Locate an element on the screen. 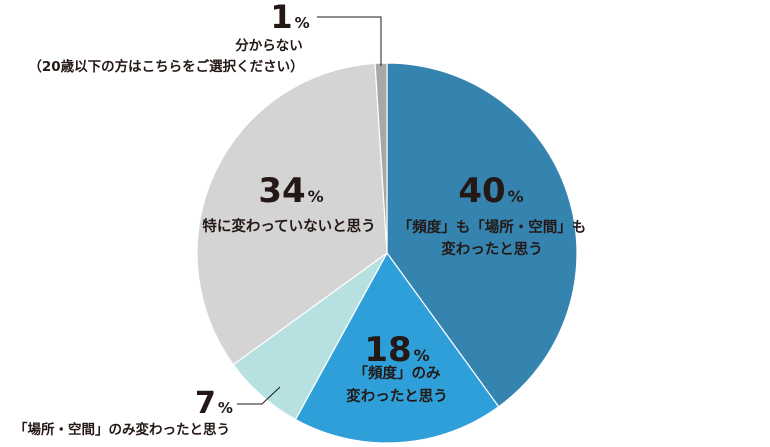 The image size is (770, 447). label-frequency-only: 18 %「頻度」のみ変わったと思う is located at coordinates (397, 367).